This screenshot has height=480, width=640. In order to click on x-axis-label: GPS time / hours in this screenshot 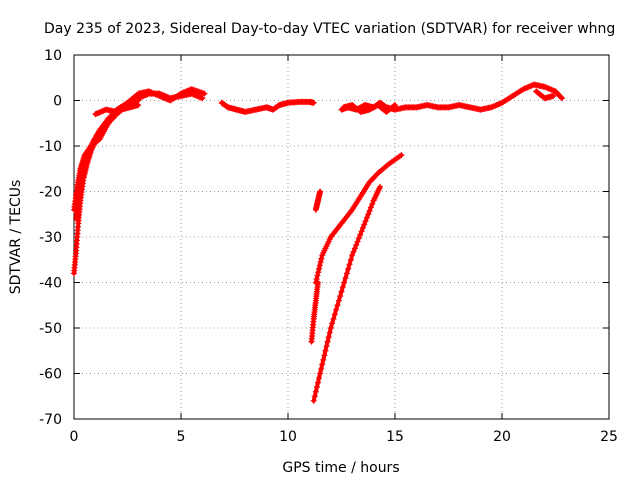, I will do `click(340, 468)`.